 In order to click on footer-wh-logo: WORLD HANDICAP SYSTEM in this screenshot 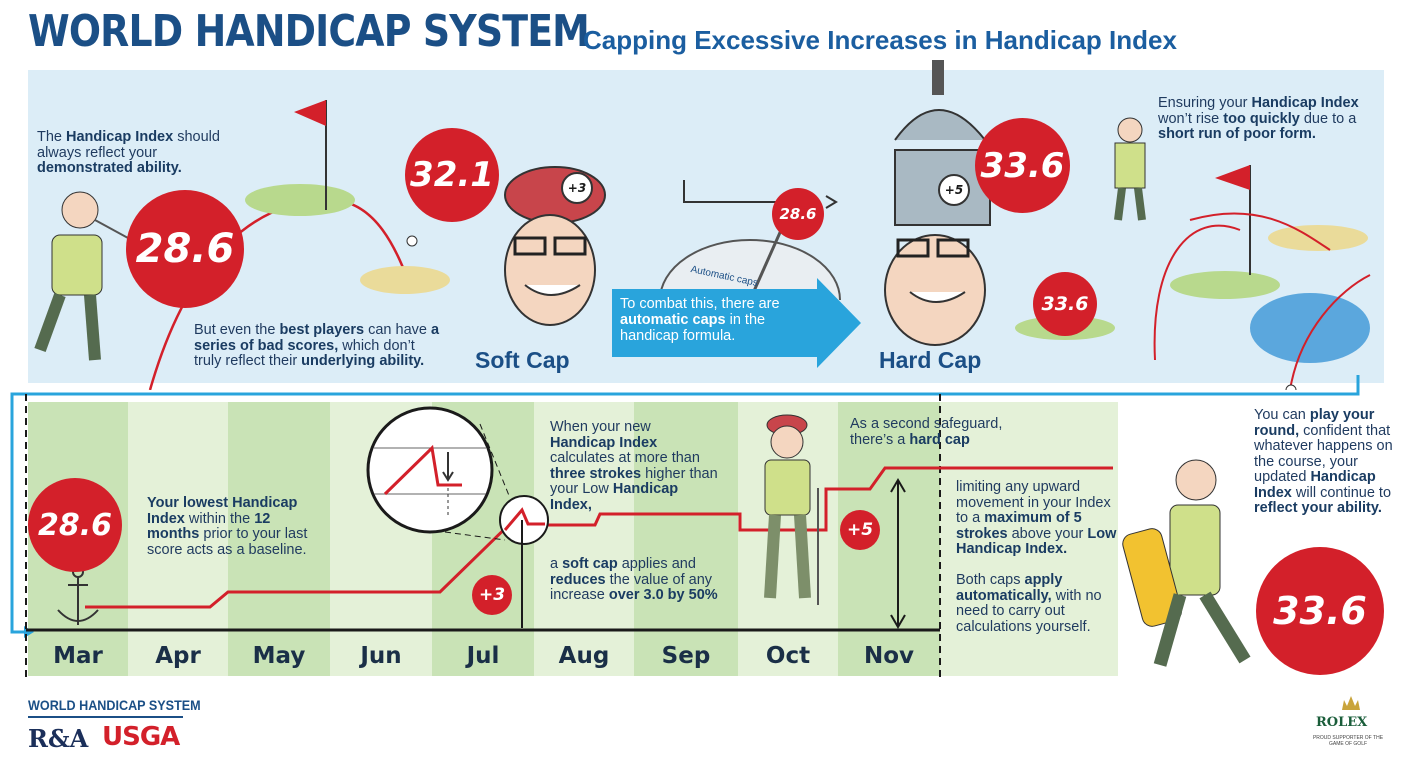, I will do `click(114, 705)`.